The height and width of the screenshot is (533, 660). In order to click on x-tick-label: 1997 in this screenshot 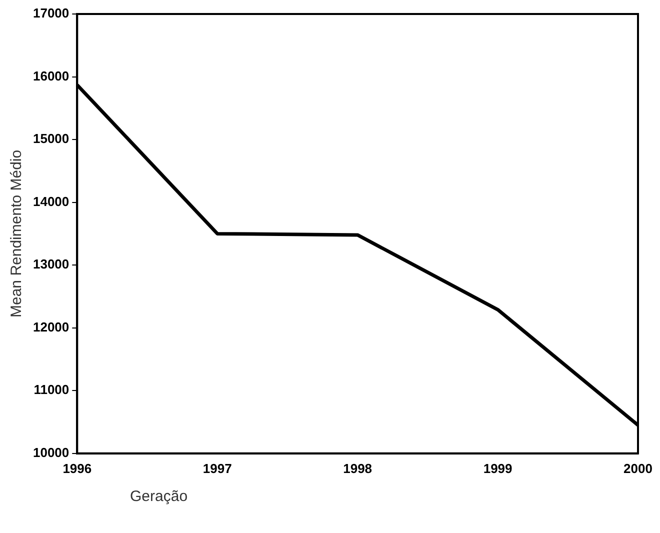, I will do `click(217, 468)`.